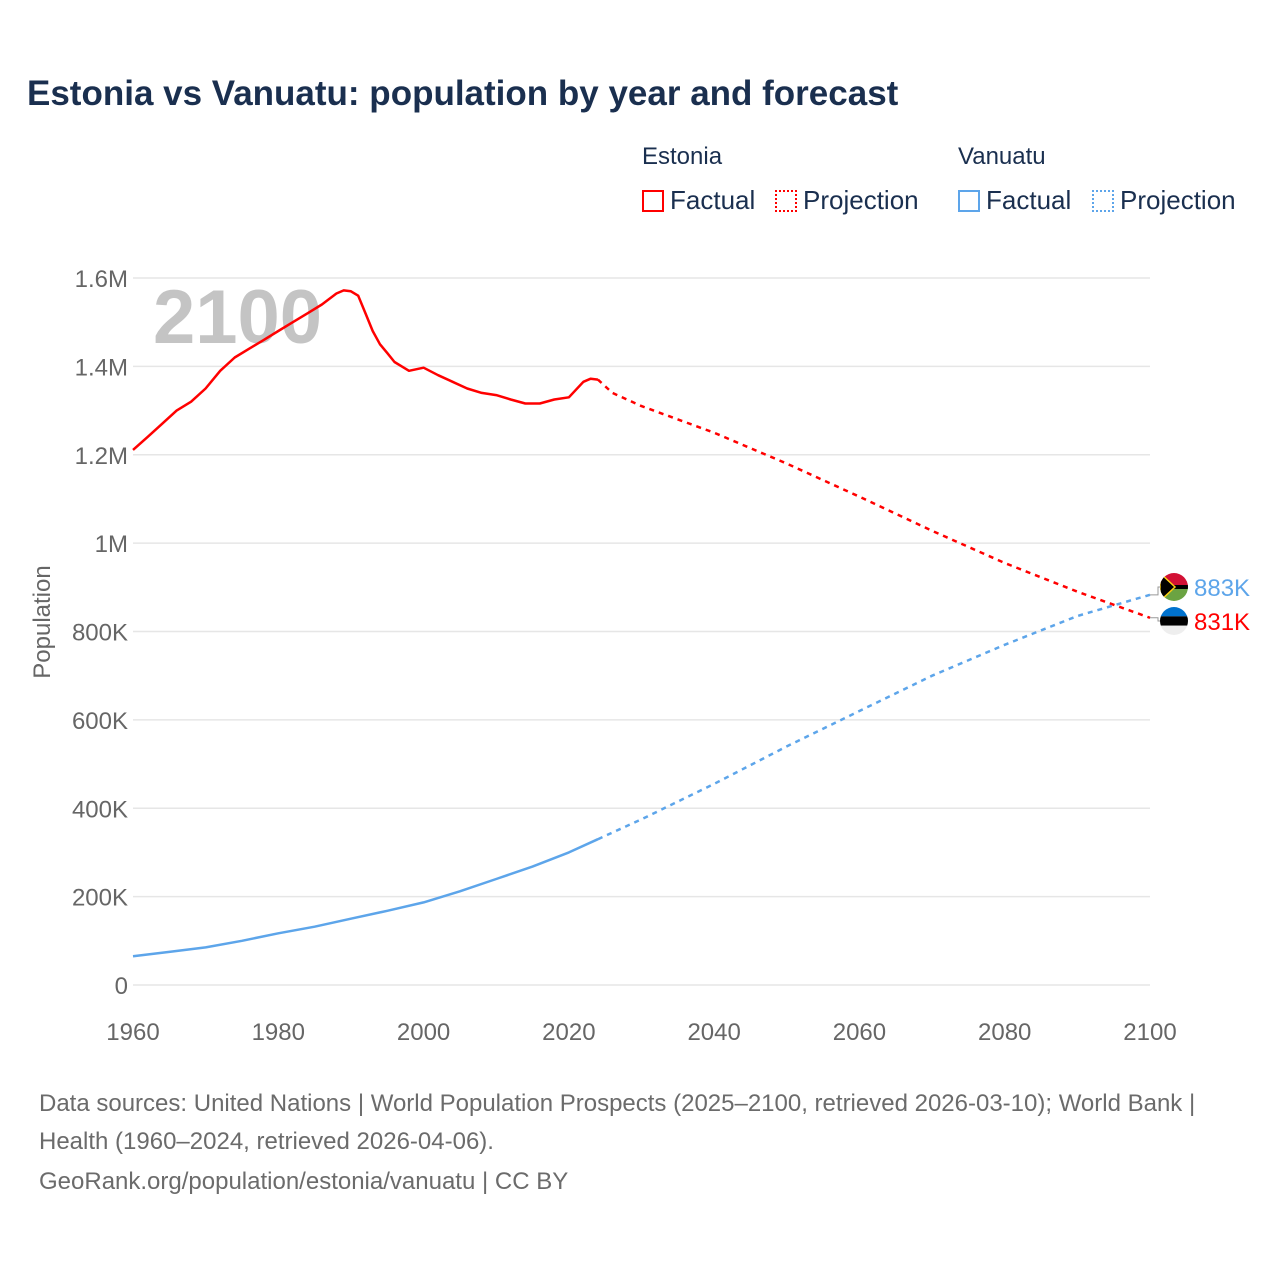 The height and width of the screenshot is (1280, 1280). I want to click on x-tick-label: 2100, so click(1149, 1032).